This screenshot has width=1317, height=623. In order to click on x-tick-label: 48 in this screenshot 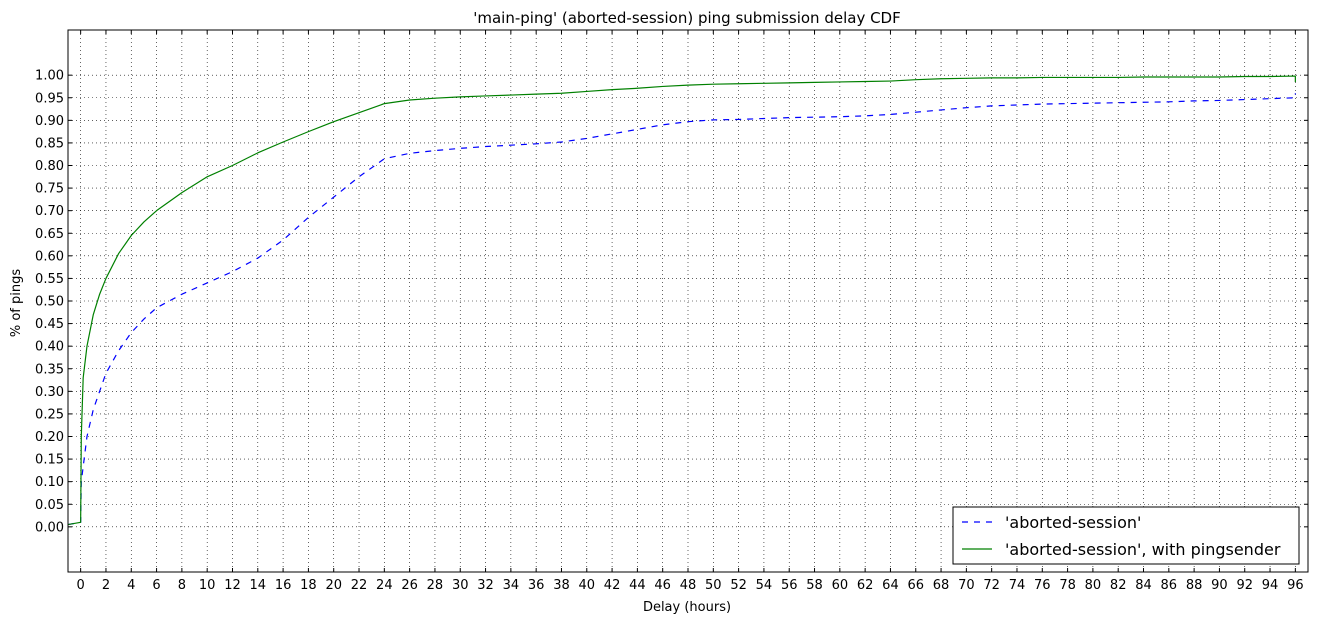, I will do `click(688, 585)`.